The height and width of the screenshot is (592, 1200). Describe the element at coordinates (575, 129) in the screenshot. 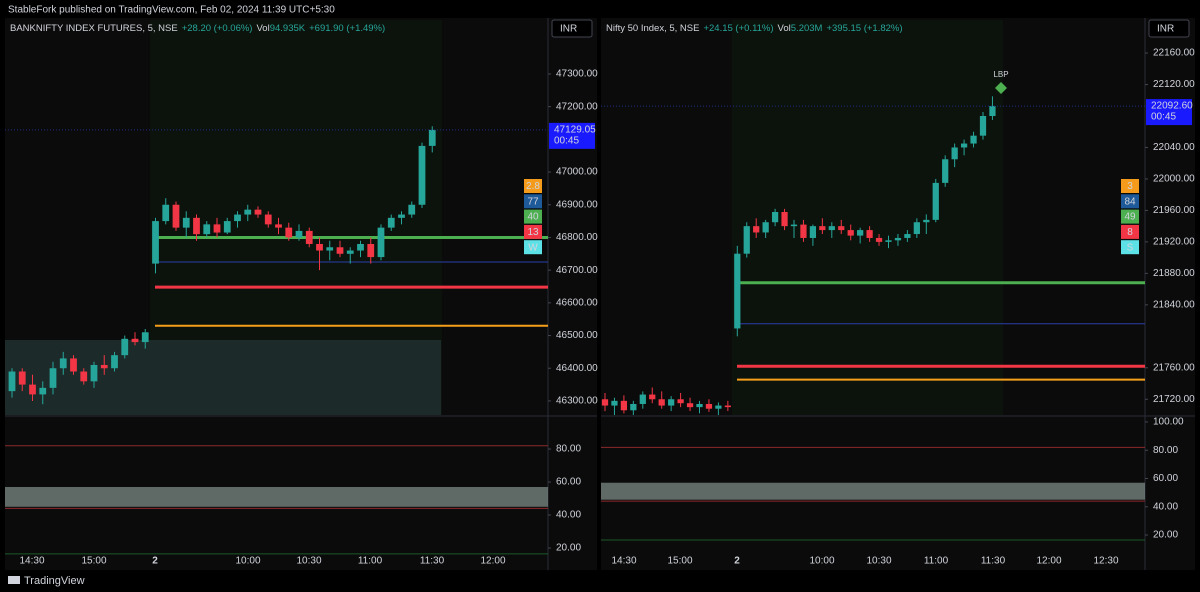

I see `last-price: 47129.05` at that location.